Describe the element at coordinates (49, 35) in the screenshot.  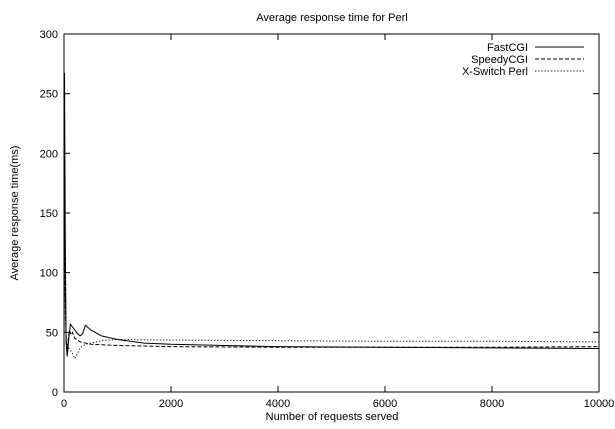
I see `y-tick-label-6: 300` at that location.